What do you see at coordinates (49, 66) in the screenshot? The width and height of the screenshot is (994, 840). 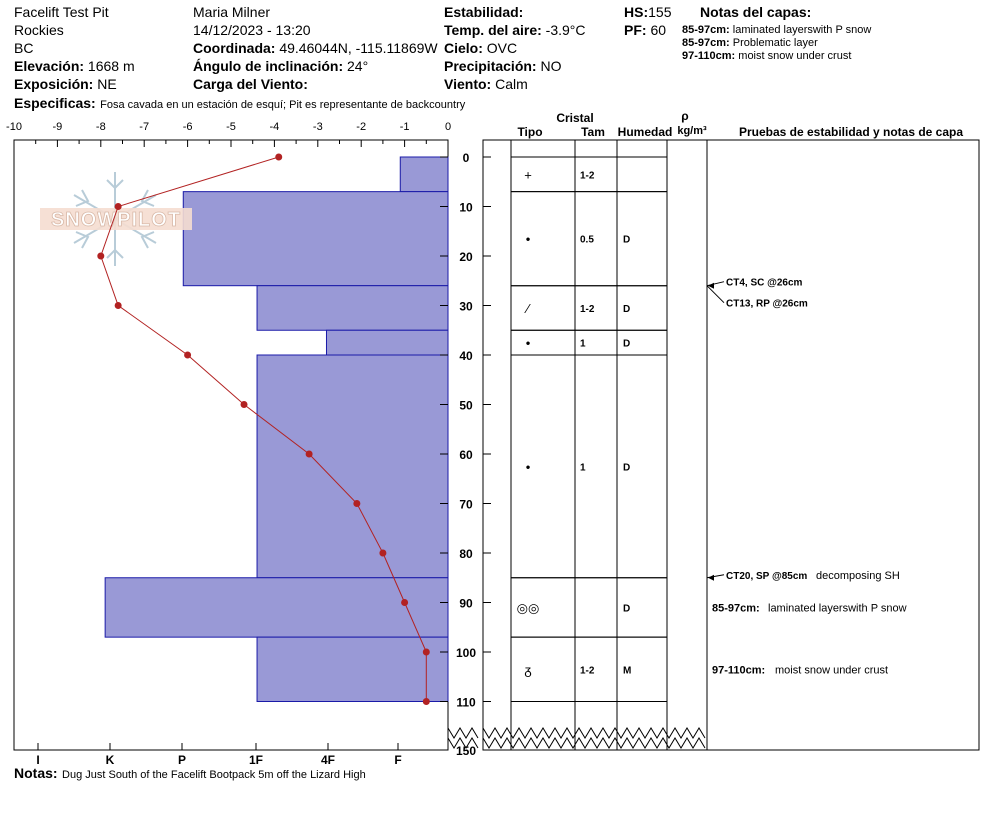 I see `elevation-label: Elevación:` at bounding box center [49, 66].